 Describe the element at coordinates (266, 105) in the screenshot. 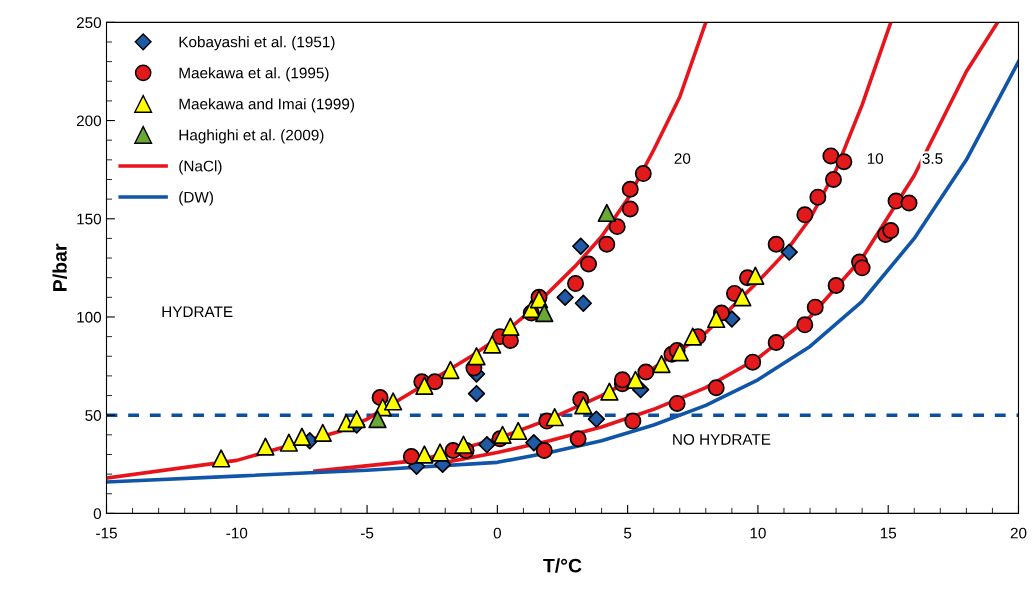

I see `legend-label: Maekawa and Imai (1999)` at that location.